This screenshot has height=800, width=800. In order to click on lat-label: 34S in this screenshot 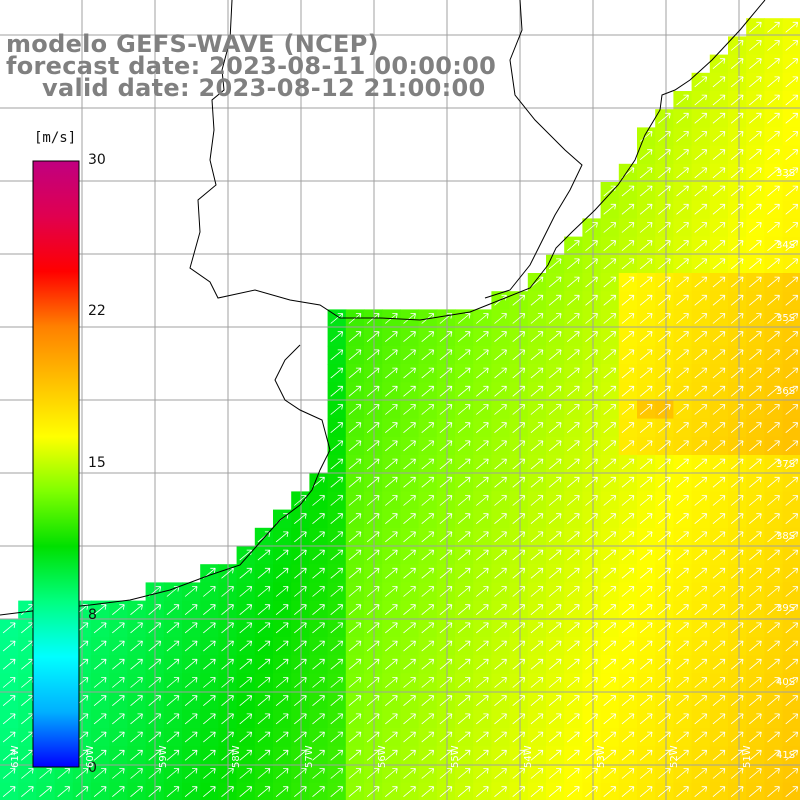, I will do `click(786, 245)`.